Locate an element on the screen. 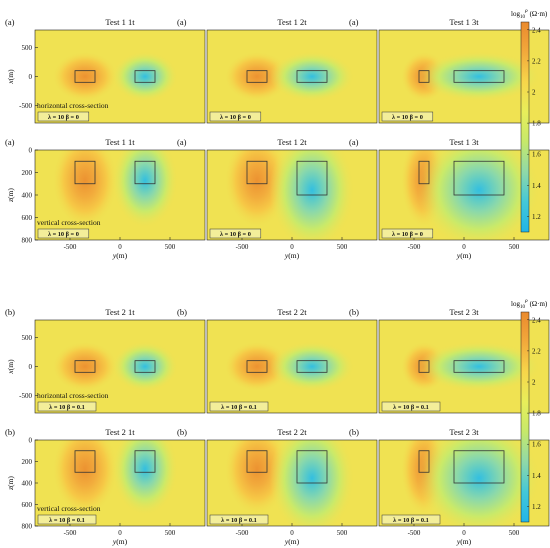 This screenshot has width=550, height=548. colorbar-tick-label: 1.4 is located at coordinates (536, 186).